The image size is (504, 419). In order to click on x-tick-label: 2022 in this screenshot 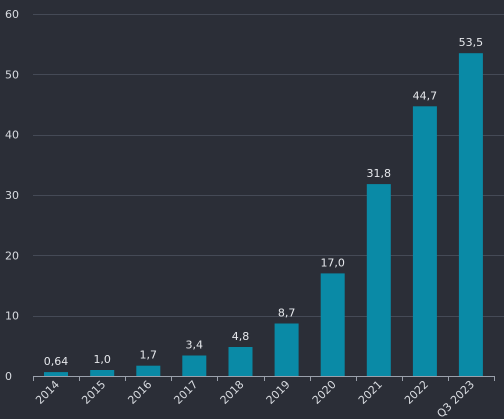, I will do `click(416, 392)`.